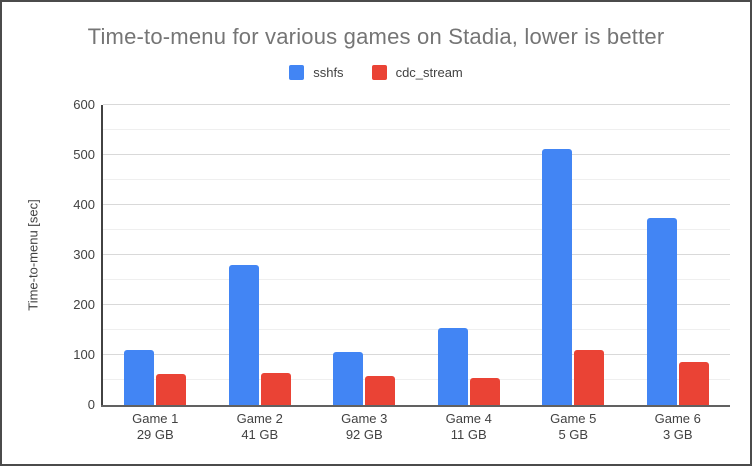  Describe the element at coordinates (364, 418) in the screenshot. I see `category-name: Game 3` at that location.